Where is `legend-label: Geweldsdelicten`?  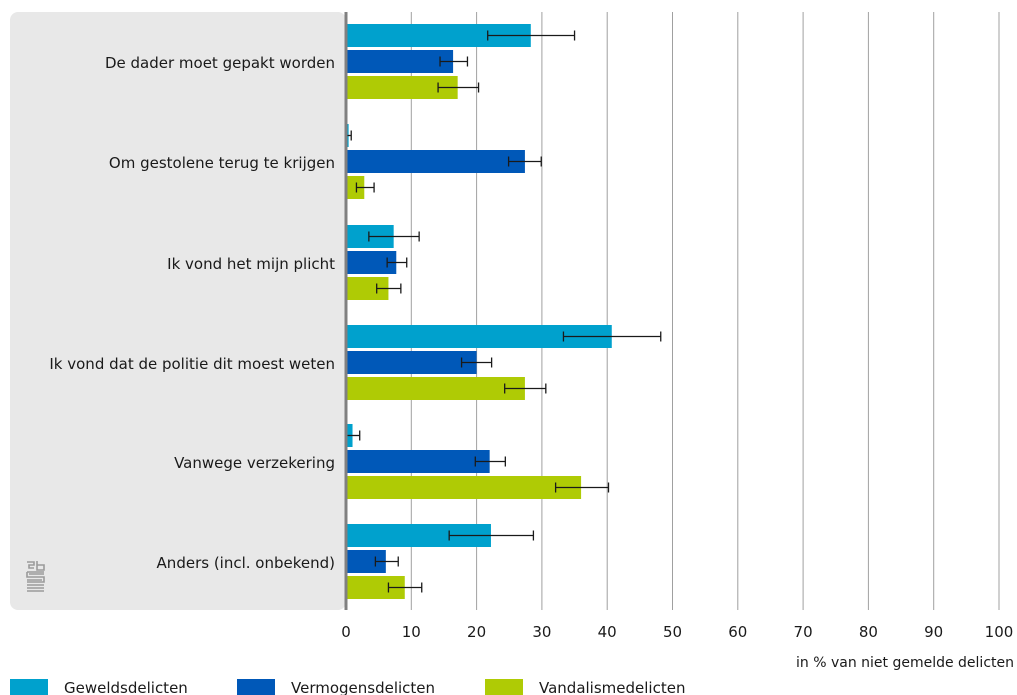 legend-label: Geweldsdelicten is located at coordinates (126, 687).